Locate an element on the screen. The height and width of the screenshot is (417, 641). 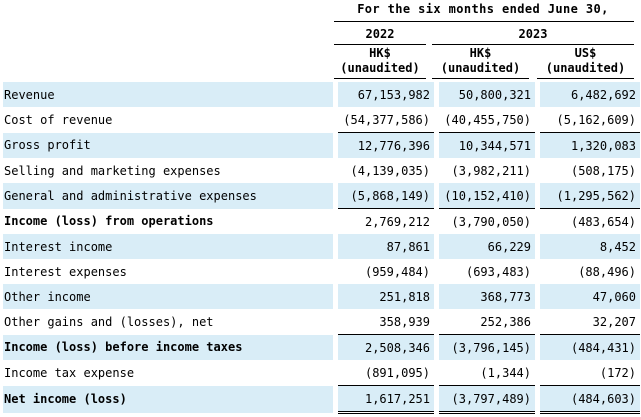
value-2022-hkd: 251,818 is located at coordinates (386, 296).